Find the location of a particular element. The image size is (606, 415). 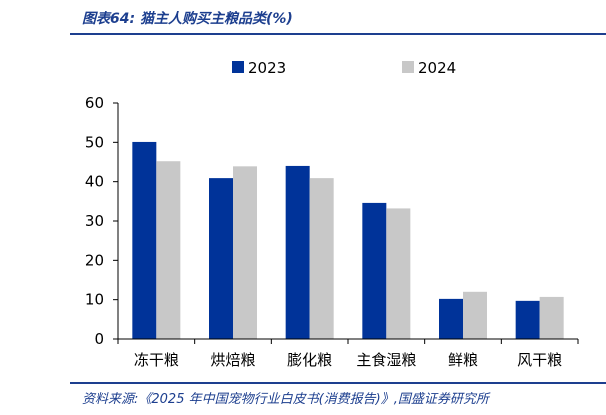

y-tick-label: 10 is located at coordinates (94, 300).